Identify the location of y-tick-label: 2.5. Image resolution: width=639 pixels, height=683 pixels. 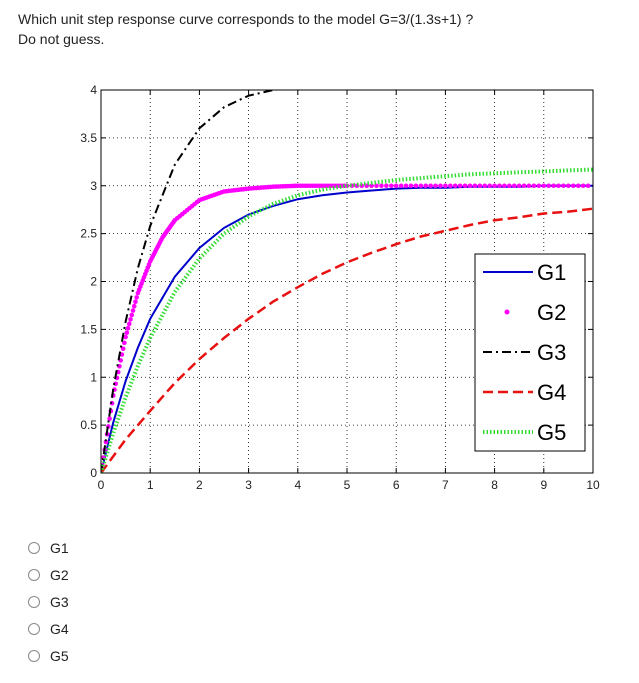
(88, 234).